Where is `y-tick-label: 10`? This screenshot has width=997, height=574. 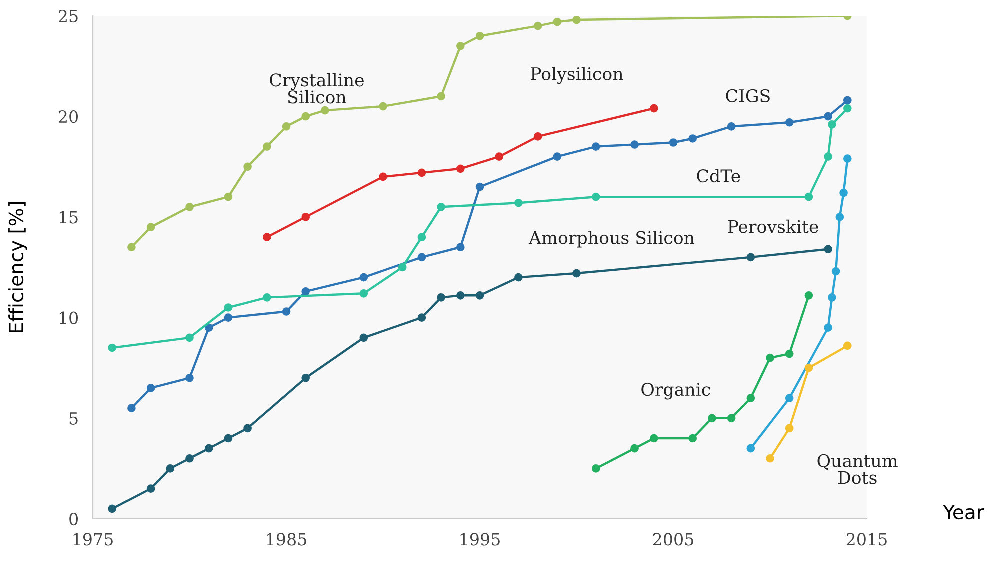
y-tick-label: 10 is located at coordinates (69, 318).